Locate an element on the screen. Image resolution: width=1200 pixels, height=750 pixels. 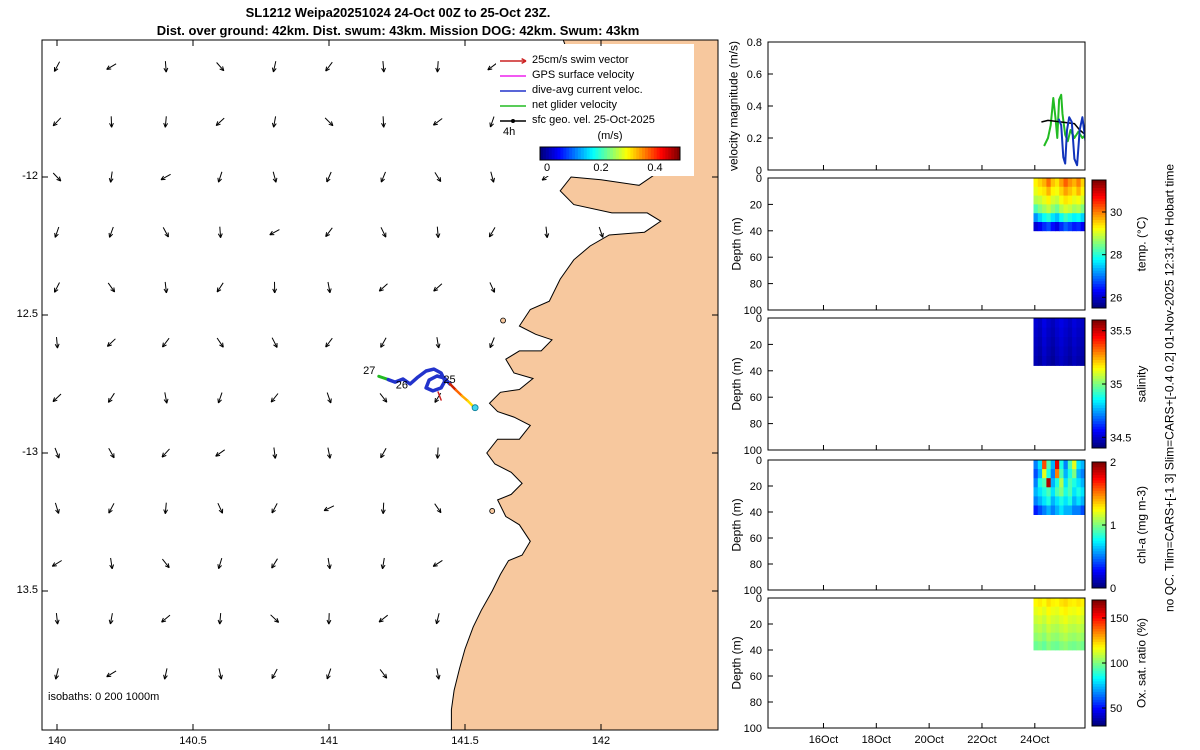
glider-position-marker is located at coordinates (475, 408).